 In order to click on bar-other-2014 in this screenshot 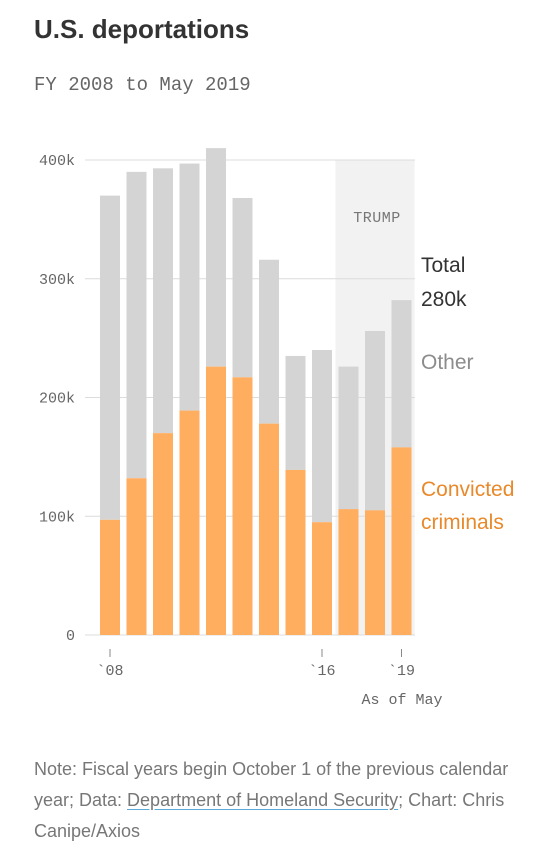, I will do `click(269, 341)`.